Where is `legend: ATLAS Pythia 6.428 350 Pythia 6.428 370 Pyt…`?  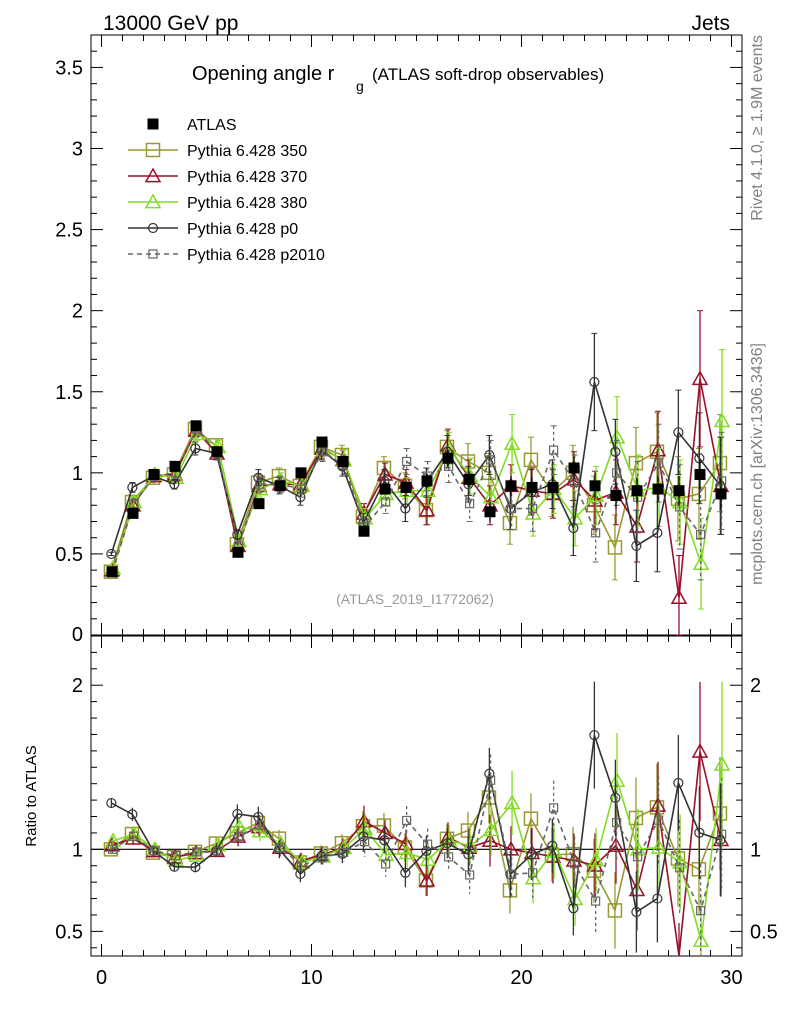
legend: ATLAS Pythia 6.428 350 Pythia 6.428 370 Pyt… is located at coordinates (226, 190).